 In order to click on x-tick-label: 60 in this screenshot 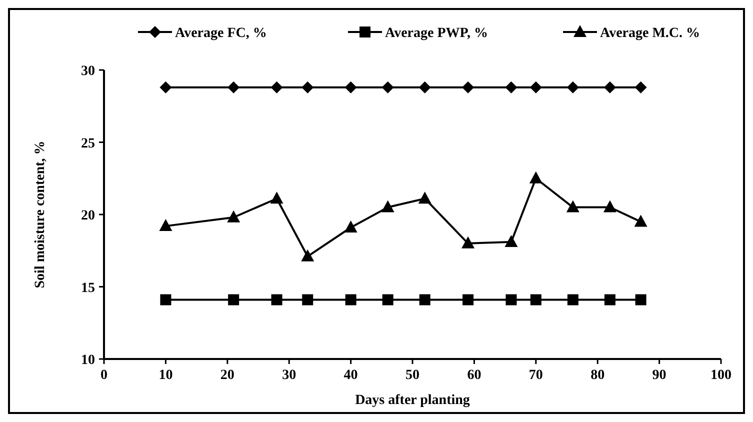, I will do `click(474, 375)`.